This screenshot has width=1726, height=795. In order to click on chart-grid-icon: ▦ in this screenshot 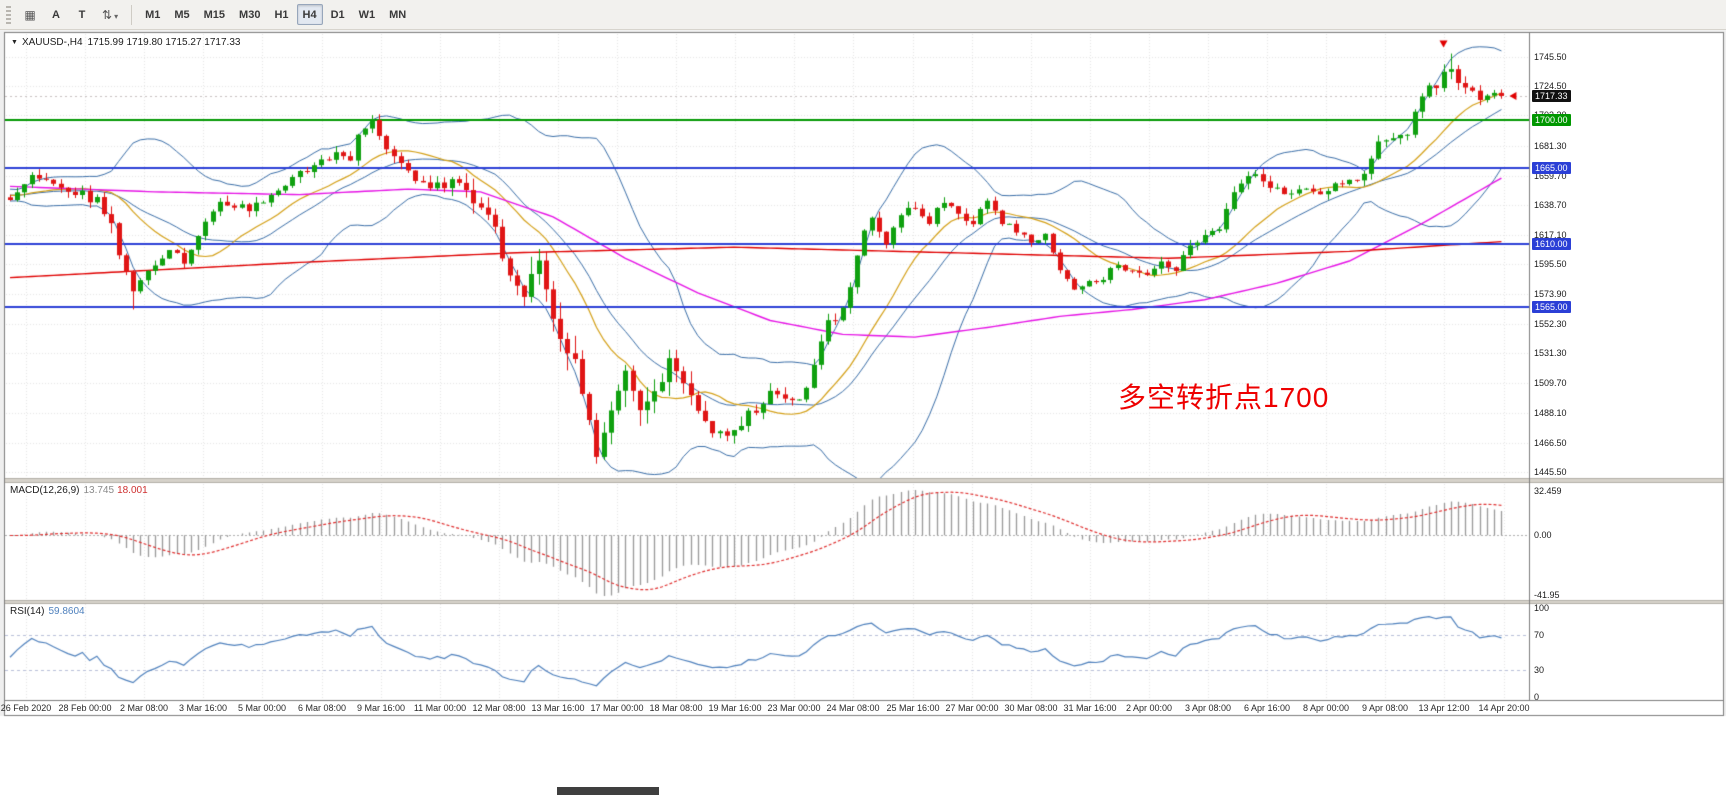, I will do `click(30, 14)`.